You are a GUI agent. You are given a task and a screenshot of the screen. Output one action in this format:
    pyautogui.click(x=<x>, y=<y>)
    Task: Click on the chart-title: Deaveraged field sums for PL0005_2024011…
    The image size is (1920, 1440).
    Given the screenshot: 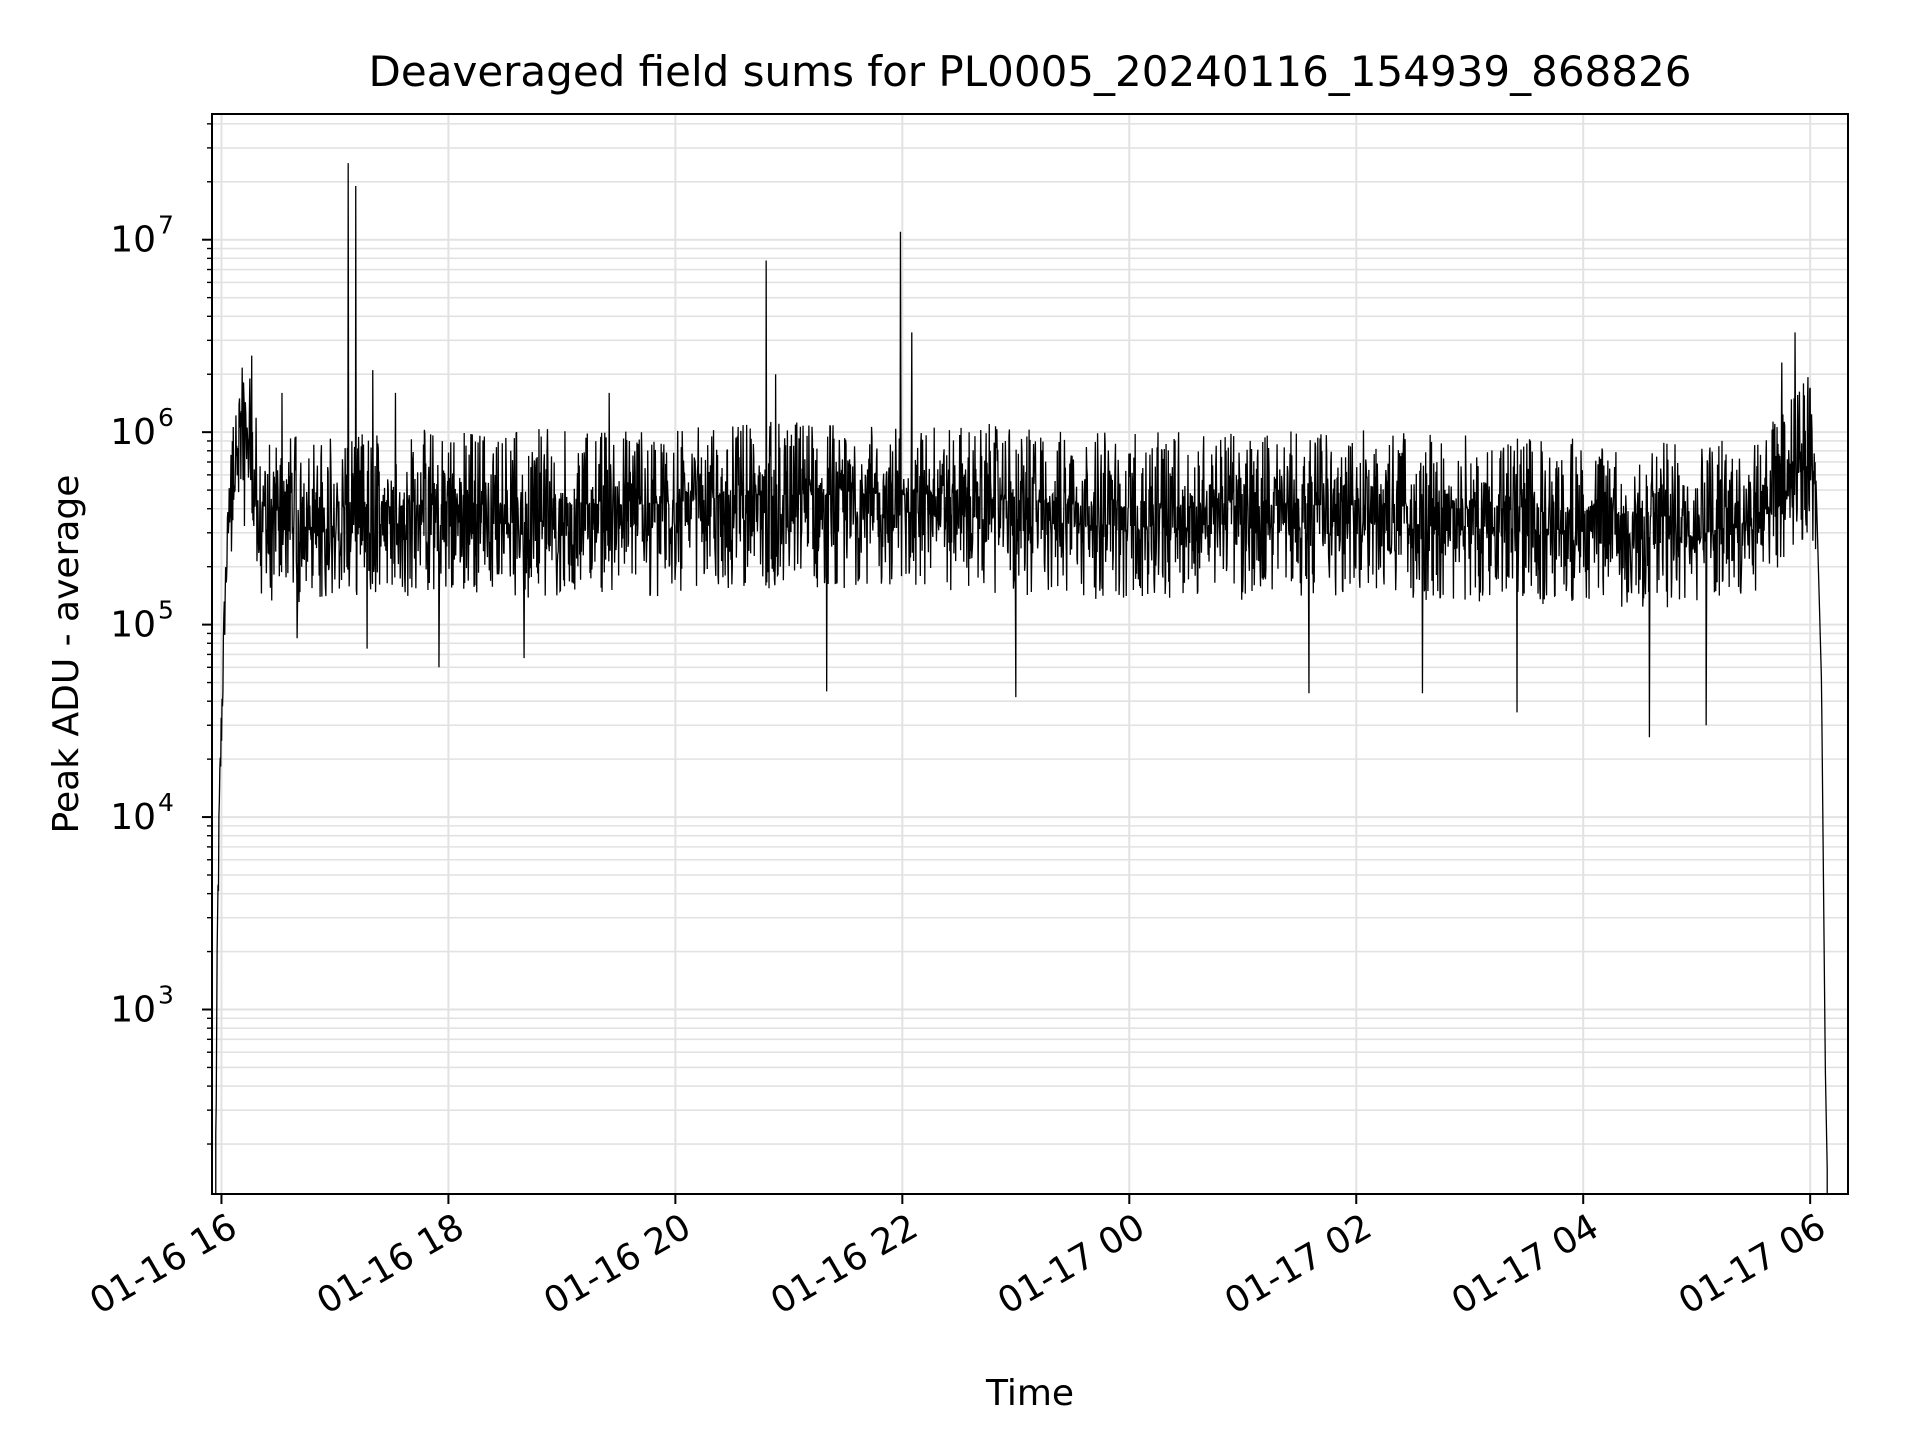 What is the action you would take?
    pyautogui.click(x=1030, y=71)
    